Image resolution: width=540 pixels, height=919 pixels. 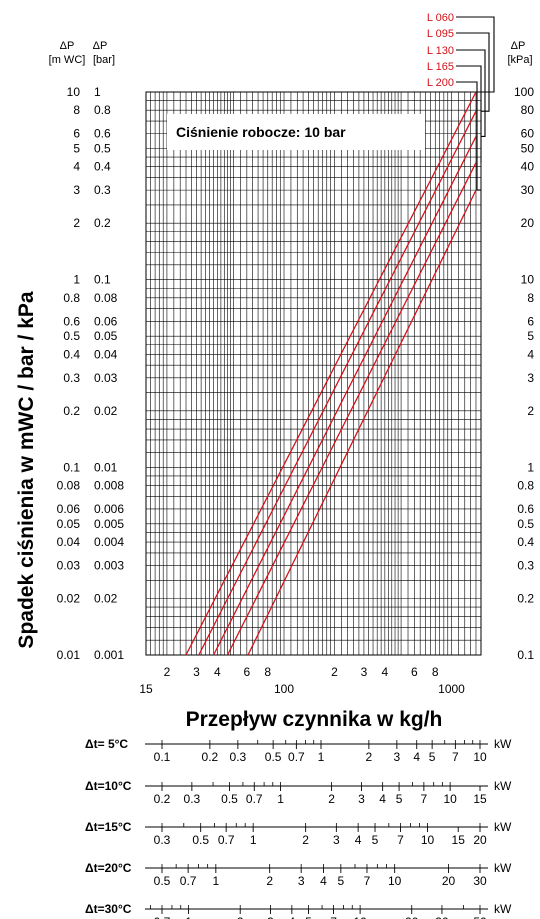 What do you see at coordinates (76, 134) in the screenshot?
I see `y-tick-label-mwc: 6` at bounding box center [76, 134].